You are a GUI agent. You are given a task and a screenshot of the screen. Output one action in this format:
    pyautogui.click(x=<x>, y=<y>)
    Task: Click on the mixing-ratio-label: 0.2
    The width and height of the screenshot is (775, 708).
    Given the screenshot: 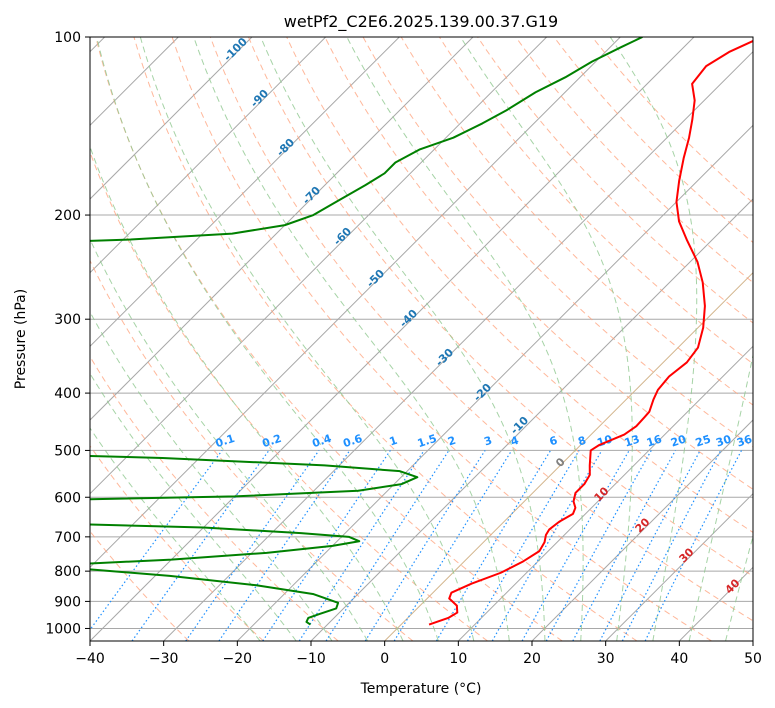 What is the action you would take?
    pyautogui.click(x=272, y=441)
    